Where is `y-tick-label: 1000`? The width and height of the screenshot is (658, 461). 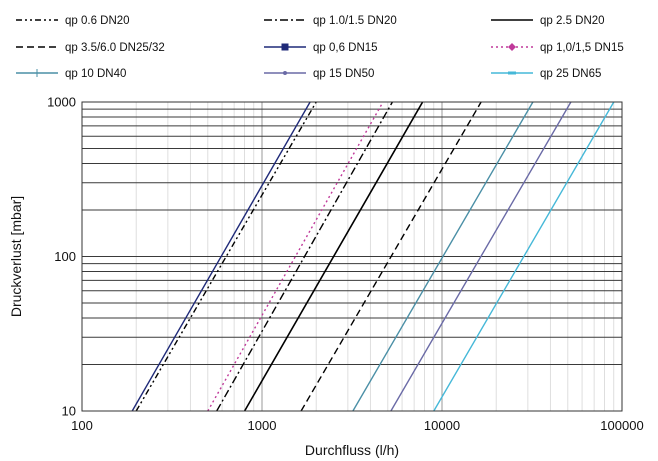 y-tick-label: 1000 is located at coordinates (61, 102).